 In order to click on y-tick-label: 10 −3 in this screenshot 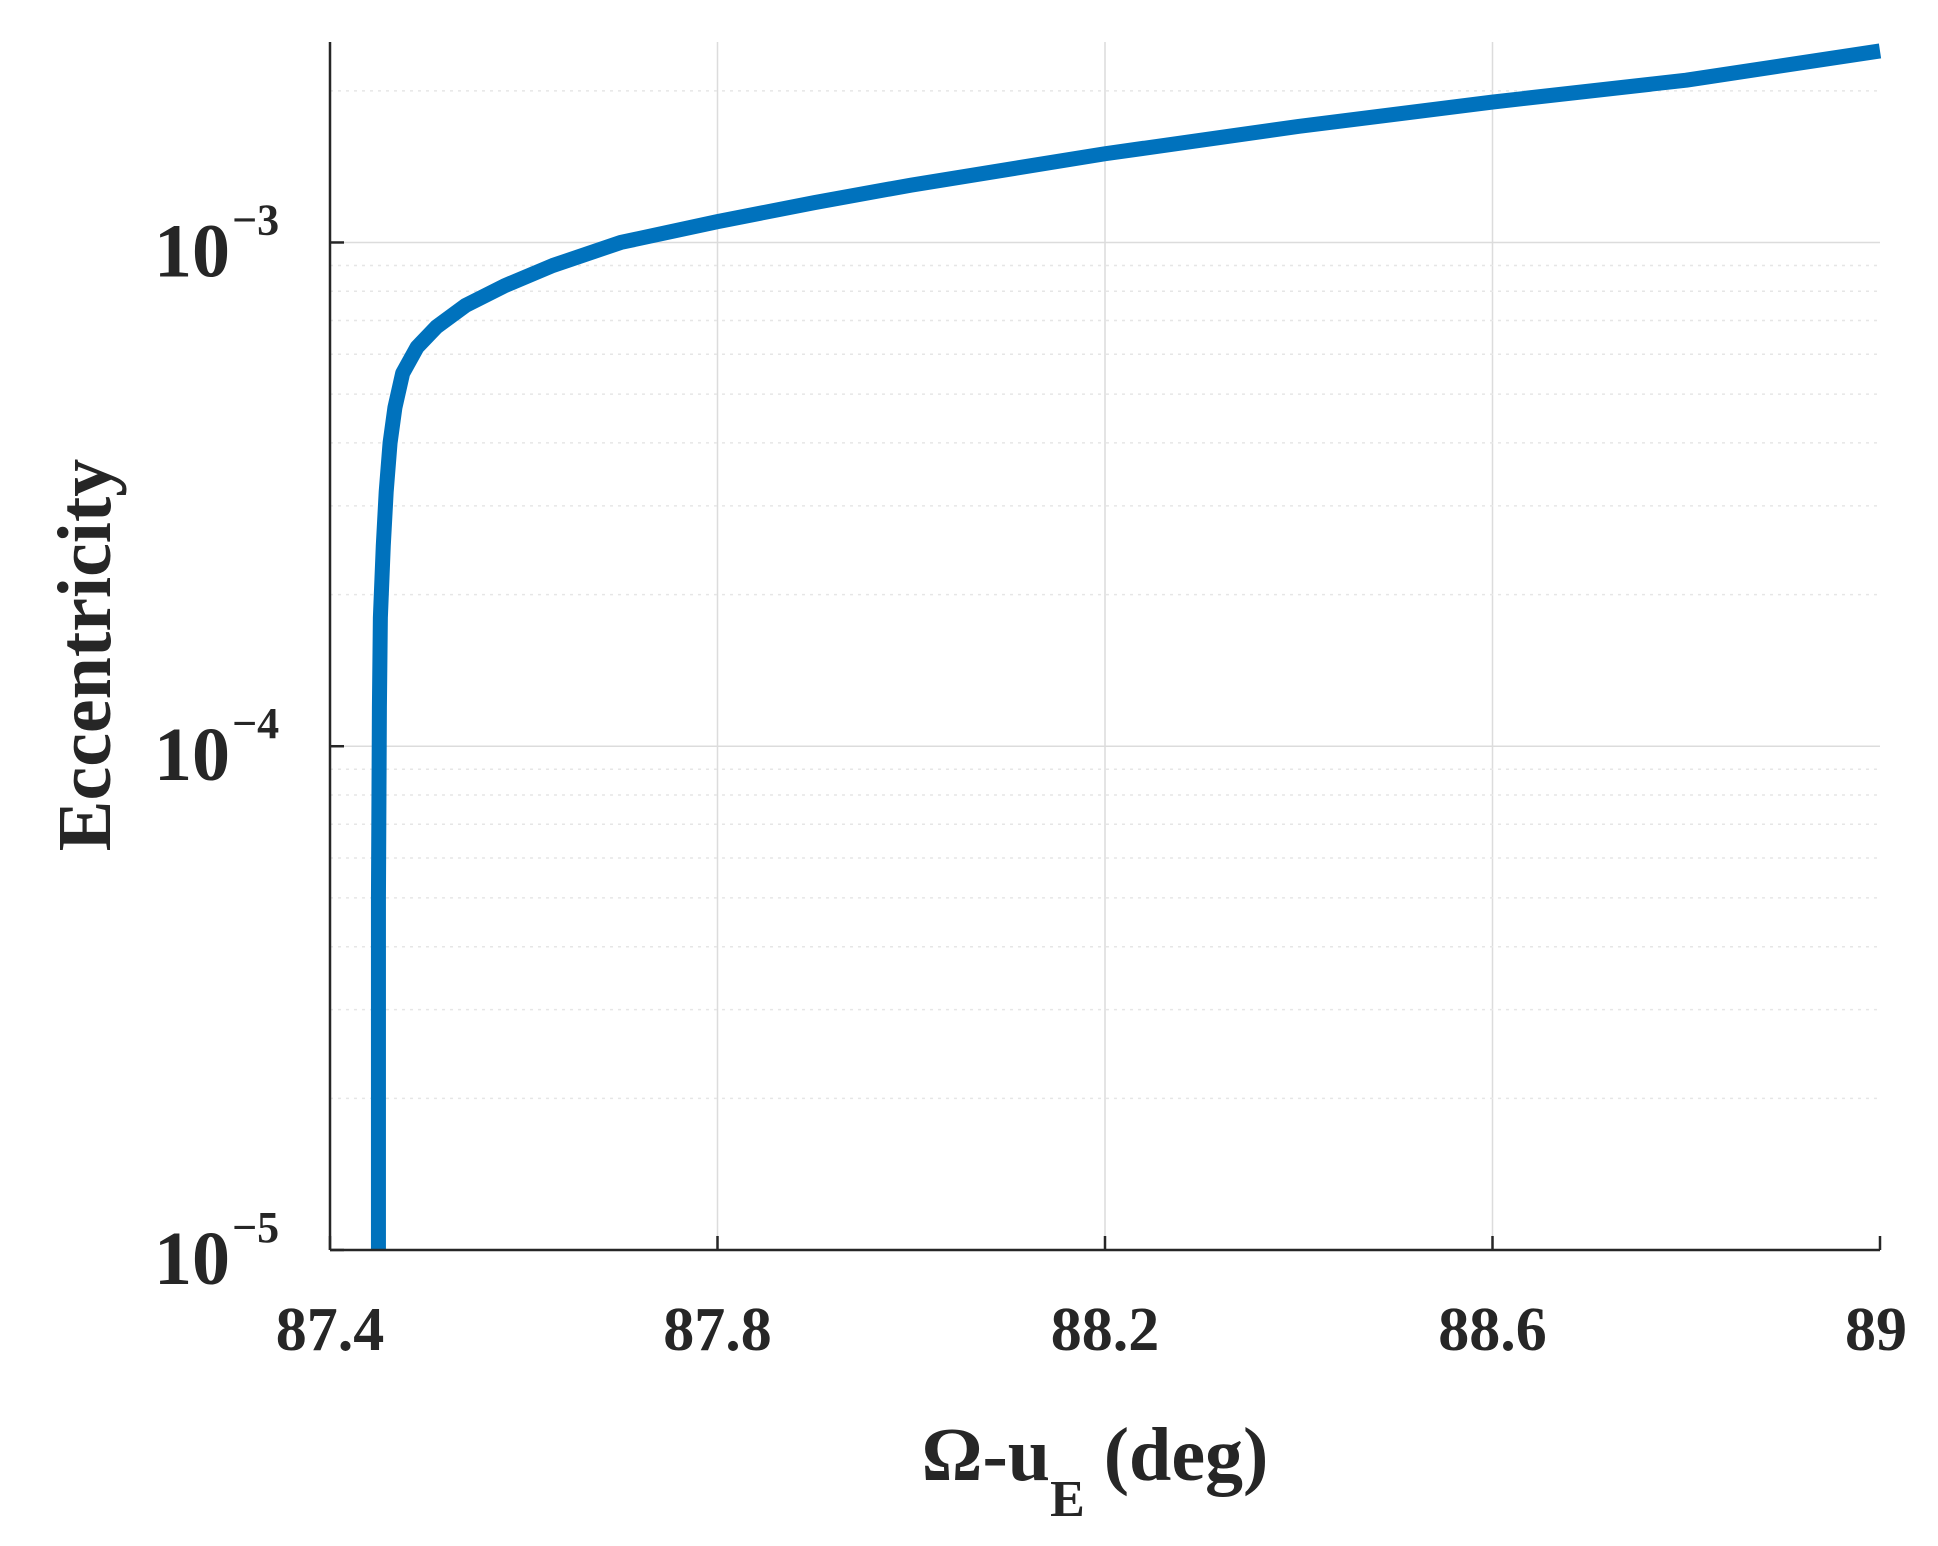, I will do `click(216, 244)`.